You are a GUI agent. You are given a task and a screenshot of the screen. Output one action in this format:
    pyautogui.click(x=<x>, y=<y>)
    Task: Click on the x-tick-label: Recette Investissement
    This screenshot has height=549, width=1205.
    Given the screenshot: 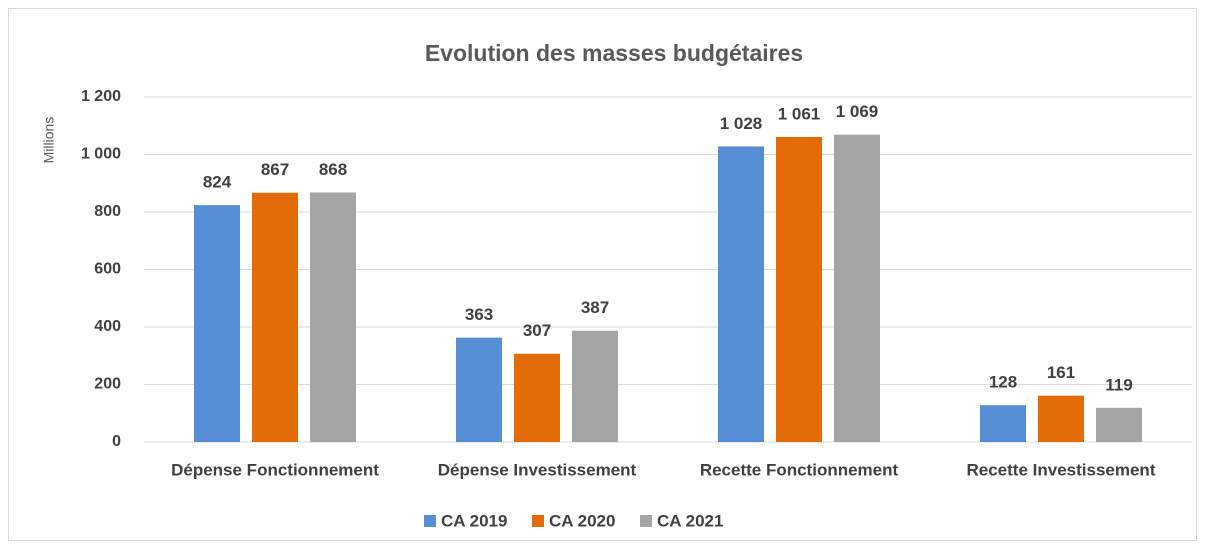 What is the action you would take?
    pyautogui.click(x=1061, y=469)
    